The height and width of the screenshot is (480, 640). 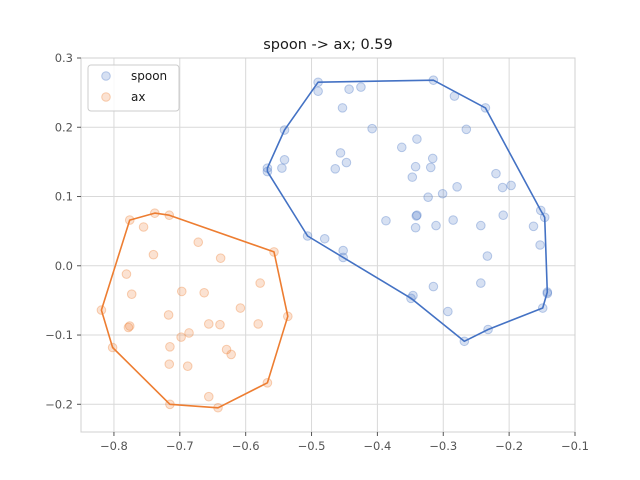 I want to click on series-ax, so click(x=194, y=310).